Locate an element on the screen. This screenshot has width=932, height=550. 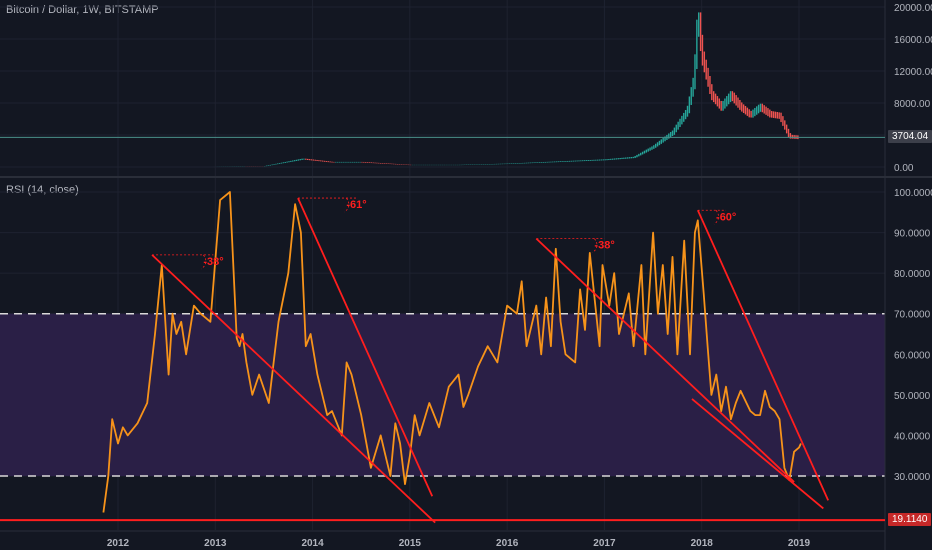
y-tick-label: 80.0000 is located at coordinates (912, 274).